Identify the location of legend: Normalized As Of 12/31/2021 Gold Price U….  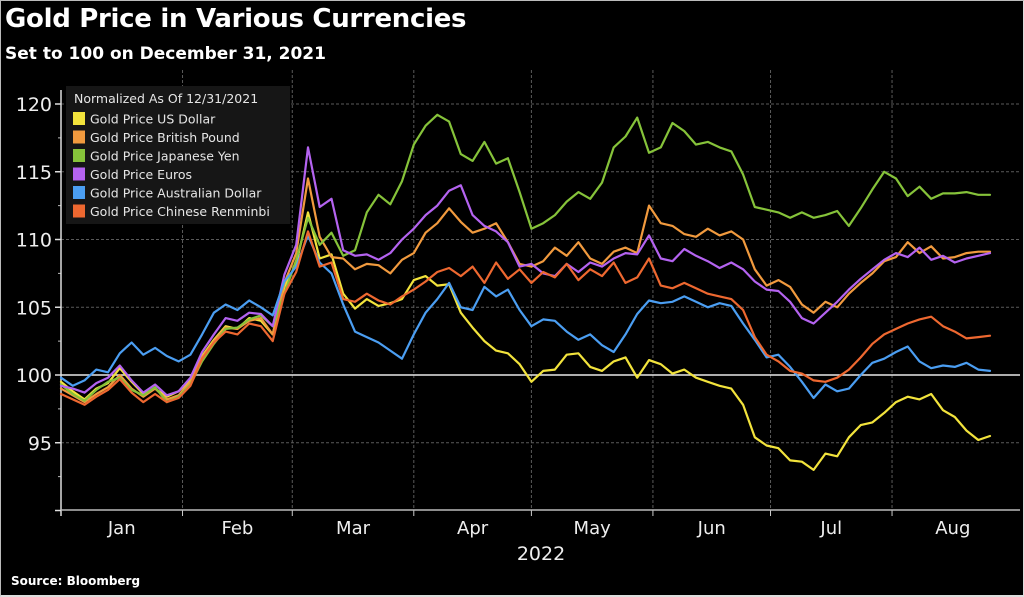
(178, 155).